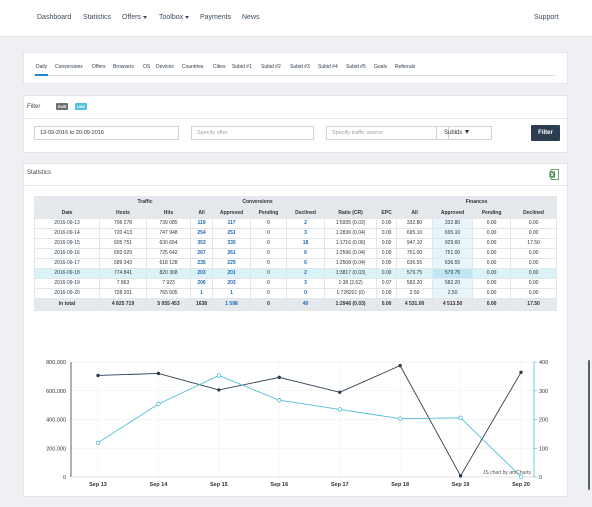 The width and height of the screenshot is (592, 507). Describe the element at coordinates (123, 213) in the screenshot. I see `col-hosts: Hosts` at that location.